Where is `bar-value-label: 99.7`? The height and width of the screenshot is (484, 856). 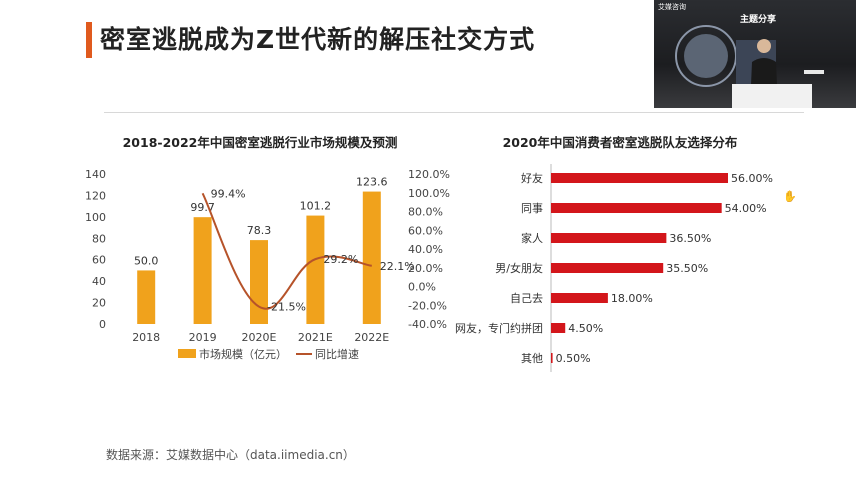 bar-value-label: 99.7 is located at coordinates (202, 207).